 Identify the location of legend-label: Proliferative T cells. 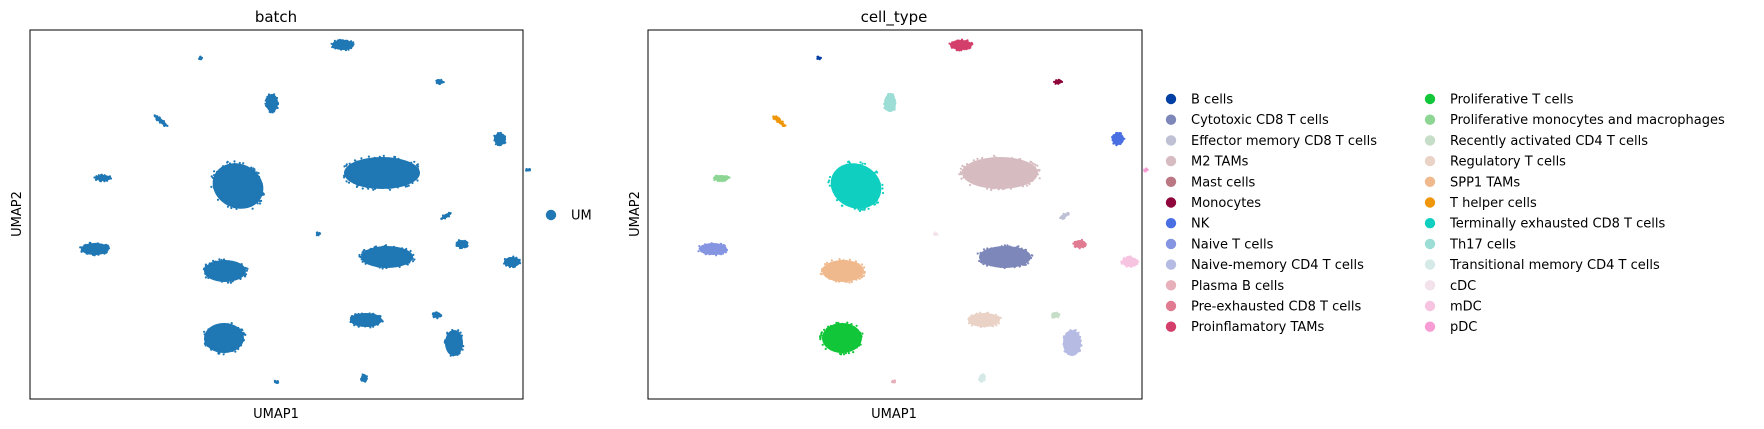
(1512, 100).